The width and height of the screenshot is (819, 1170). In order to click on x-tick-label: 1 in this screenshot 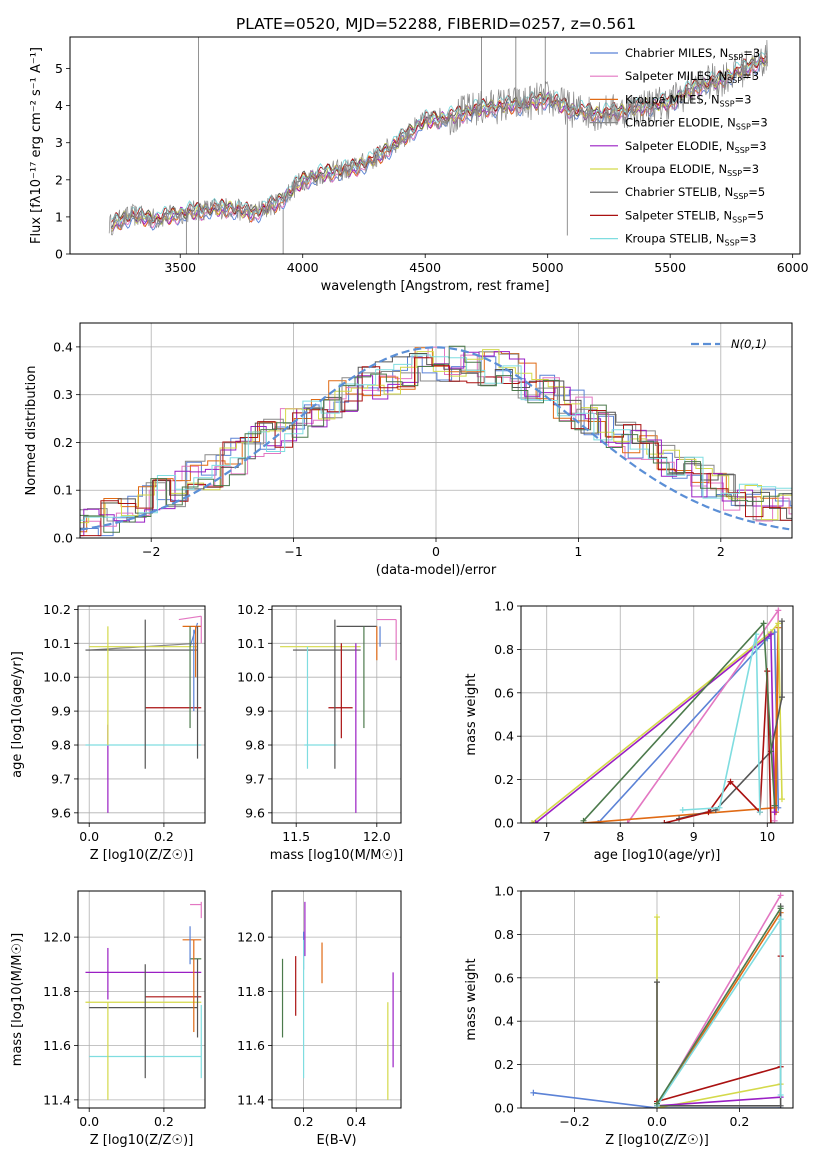, I will do `click(578, 551)`.